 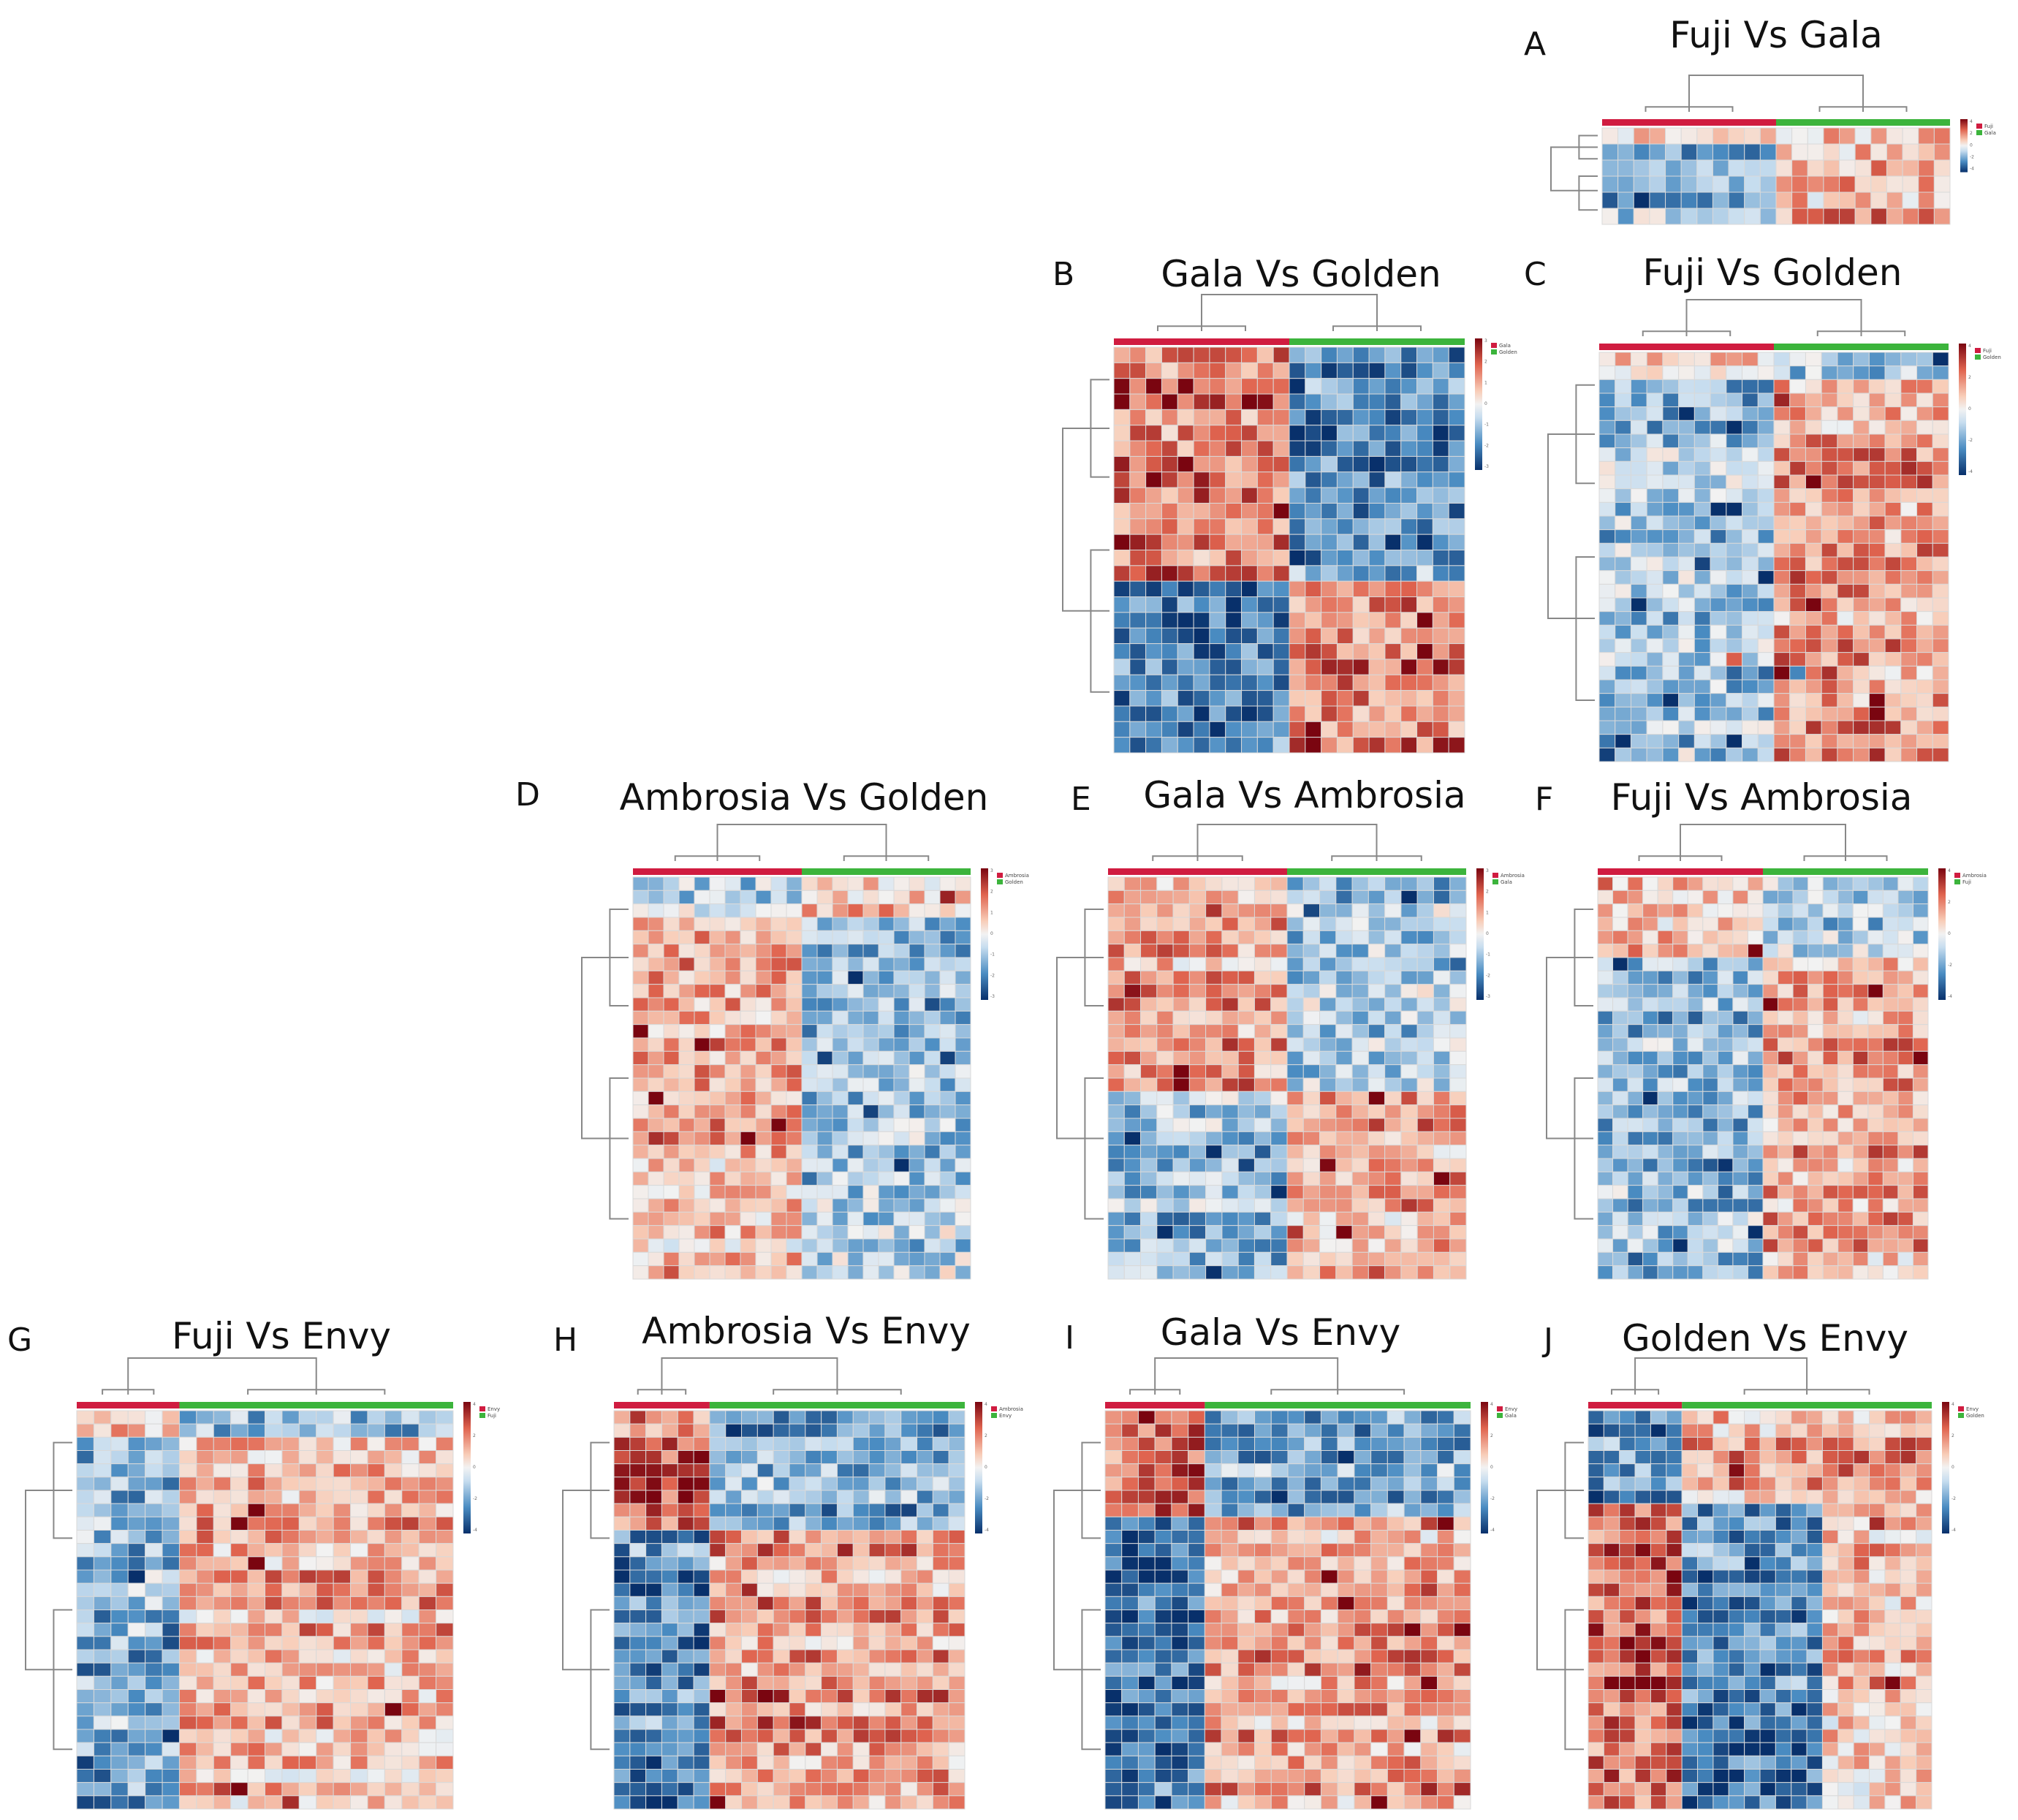 I want to click on panel-i-cell, so click(x=1246, y=1443).